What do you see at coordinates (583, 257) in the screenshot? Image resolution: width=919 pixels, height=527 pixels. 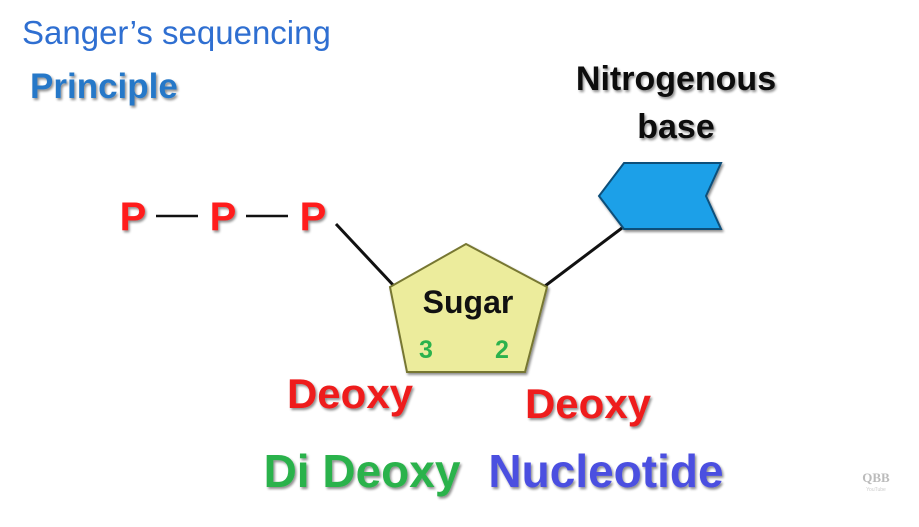 I see `sugar-base-bond` at bounding box center [583, 257].